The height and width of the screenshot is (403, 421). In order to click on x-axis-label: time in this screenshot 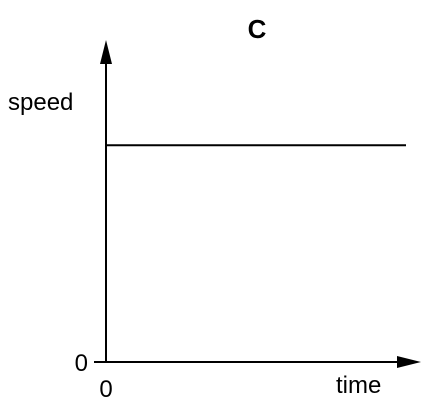, I will do `click(358, 385)`.